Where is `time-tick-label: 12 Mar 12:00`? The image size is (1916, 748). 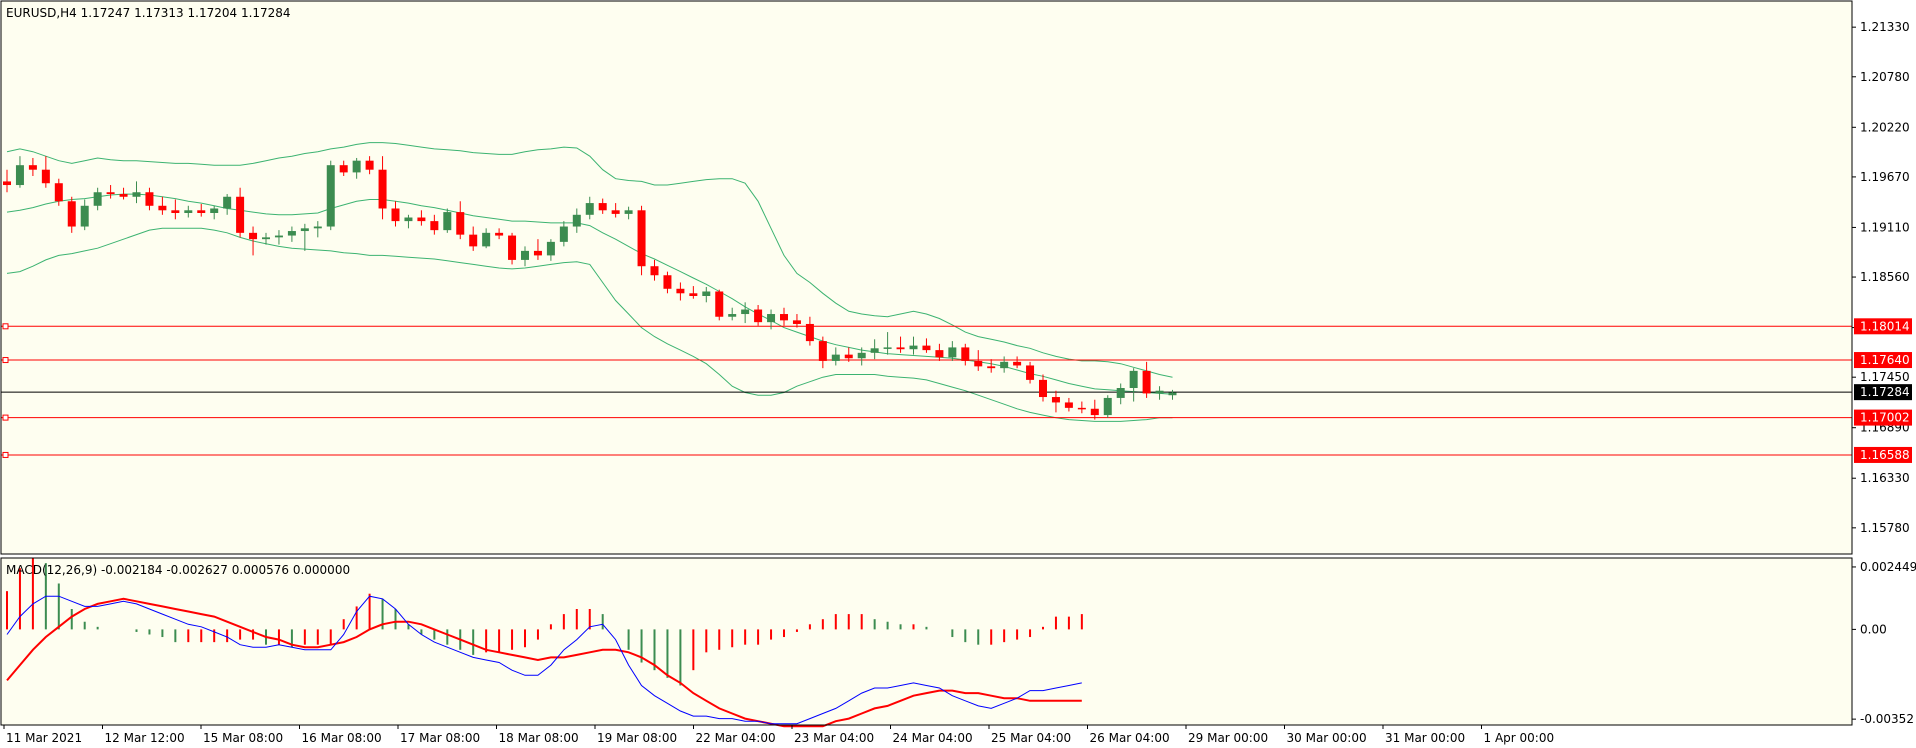 time-tick-label: 12 Mar 12:00 is located at coordinates (145, 738).